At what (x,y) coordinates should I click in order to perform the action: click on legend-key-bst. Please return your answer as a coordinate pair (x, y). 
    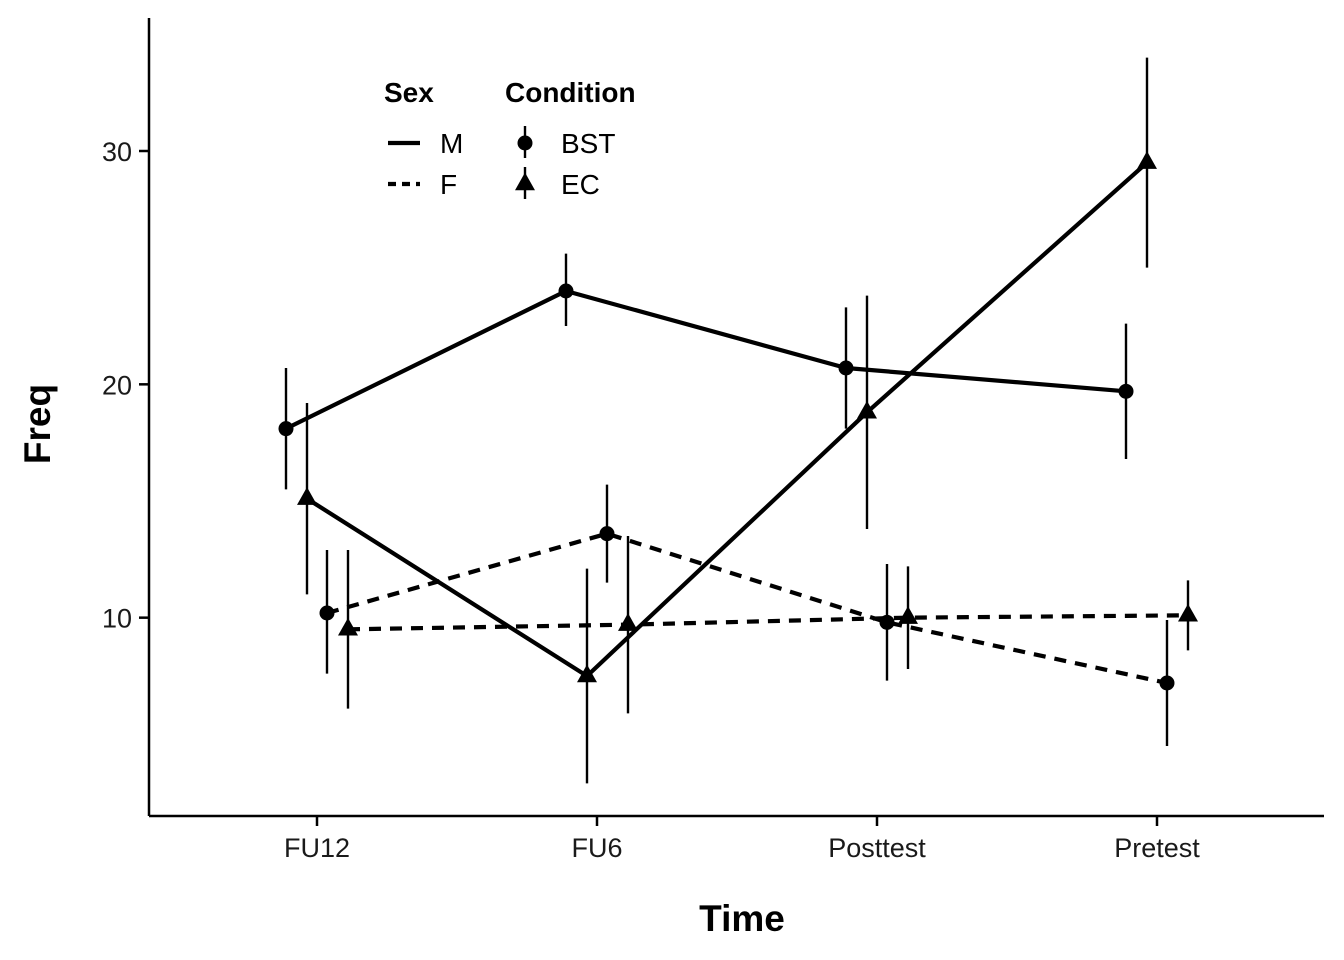
    Looking at the image, I should click on (525, 143).